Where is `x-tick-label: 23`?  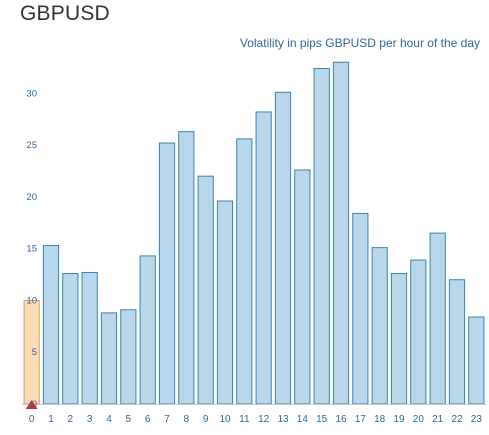
x-tick-label: 23 is located at coordinates (477, 419).